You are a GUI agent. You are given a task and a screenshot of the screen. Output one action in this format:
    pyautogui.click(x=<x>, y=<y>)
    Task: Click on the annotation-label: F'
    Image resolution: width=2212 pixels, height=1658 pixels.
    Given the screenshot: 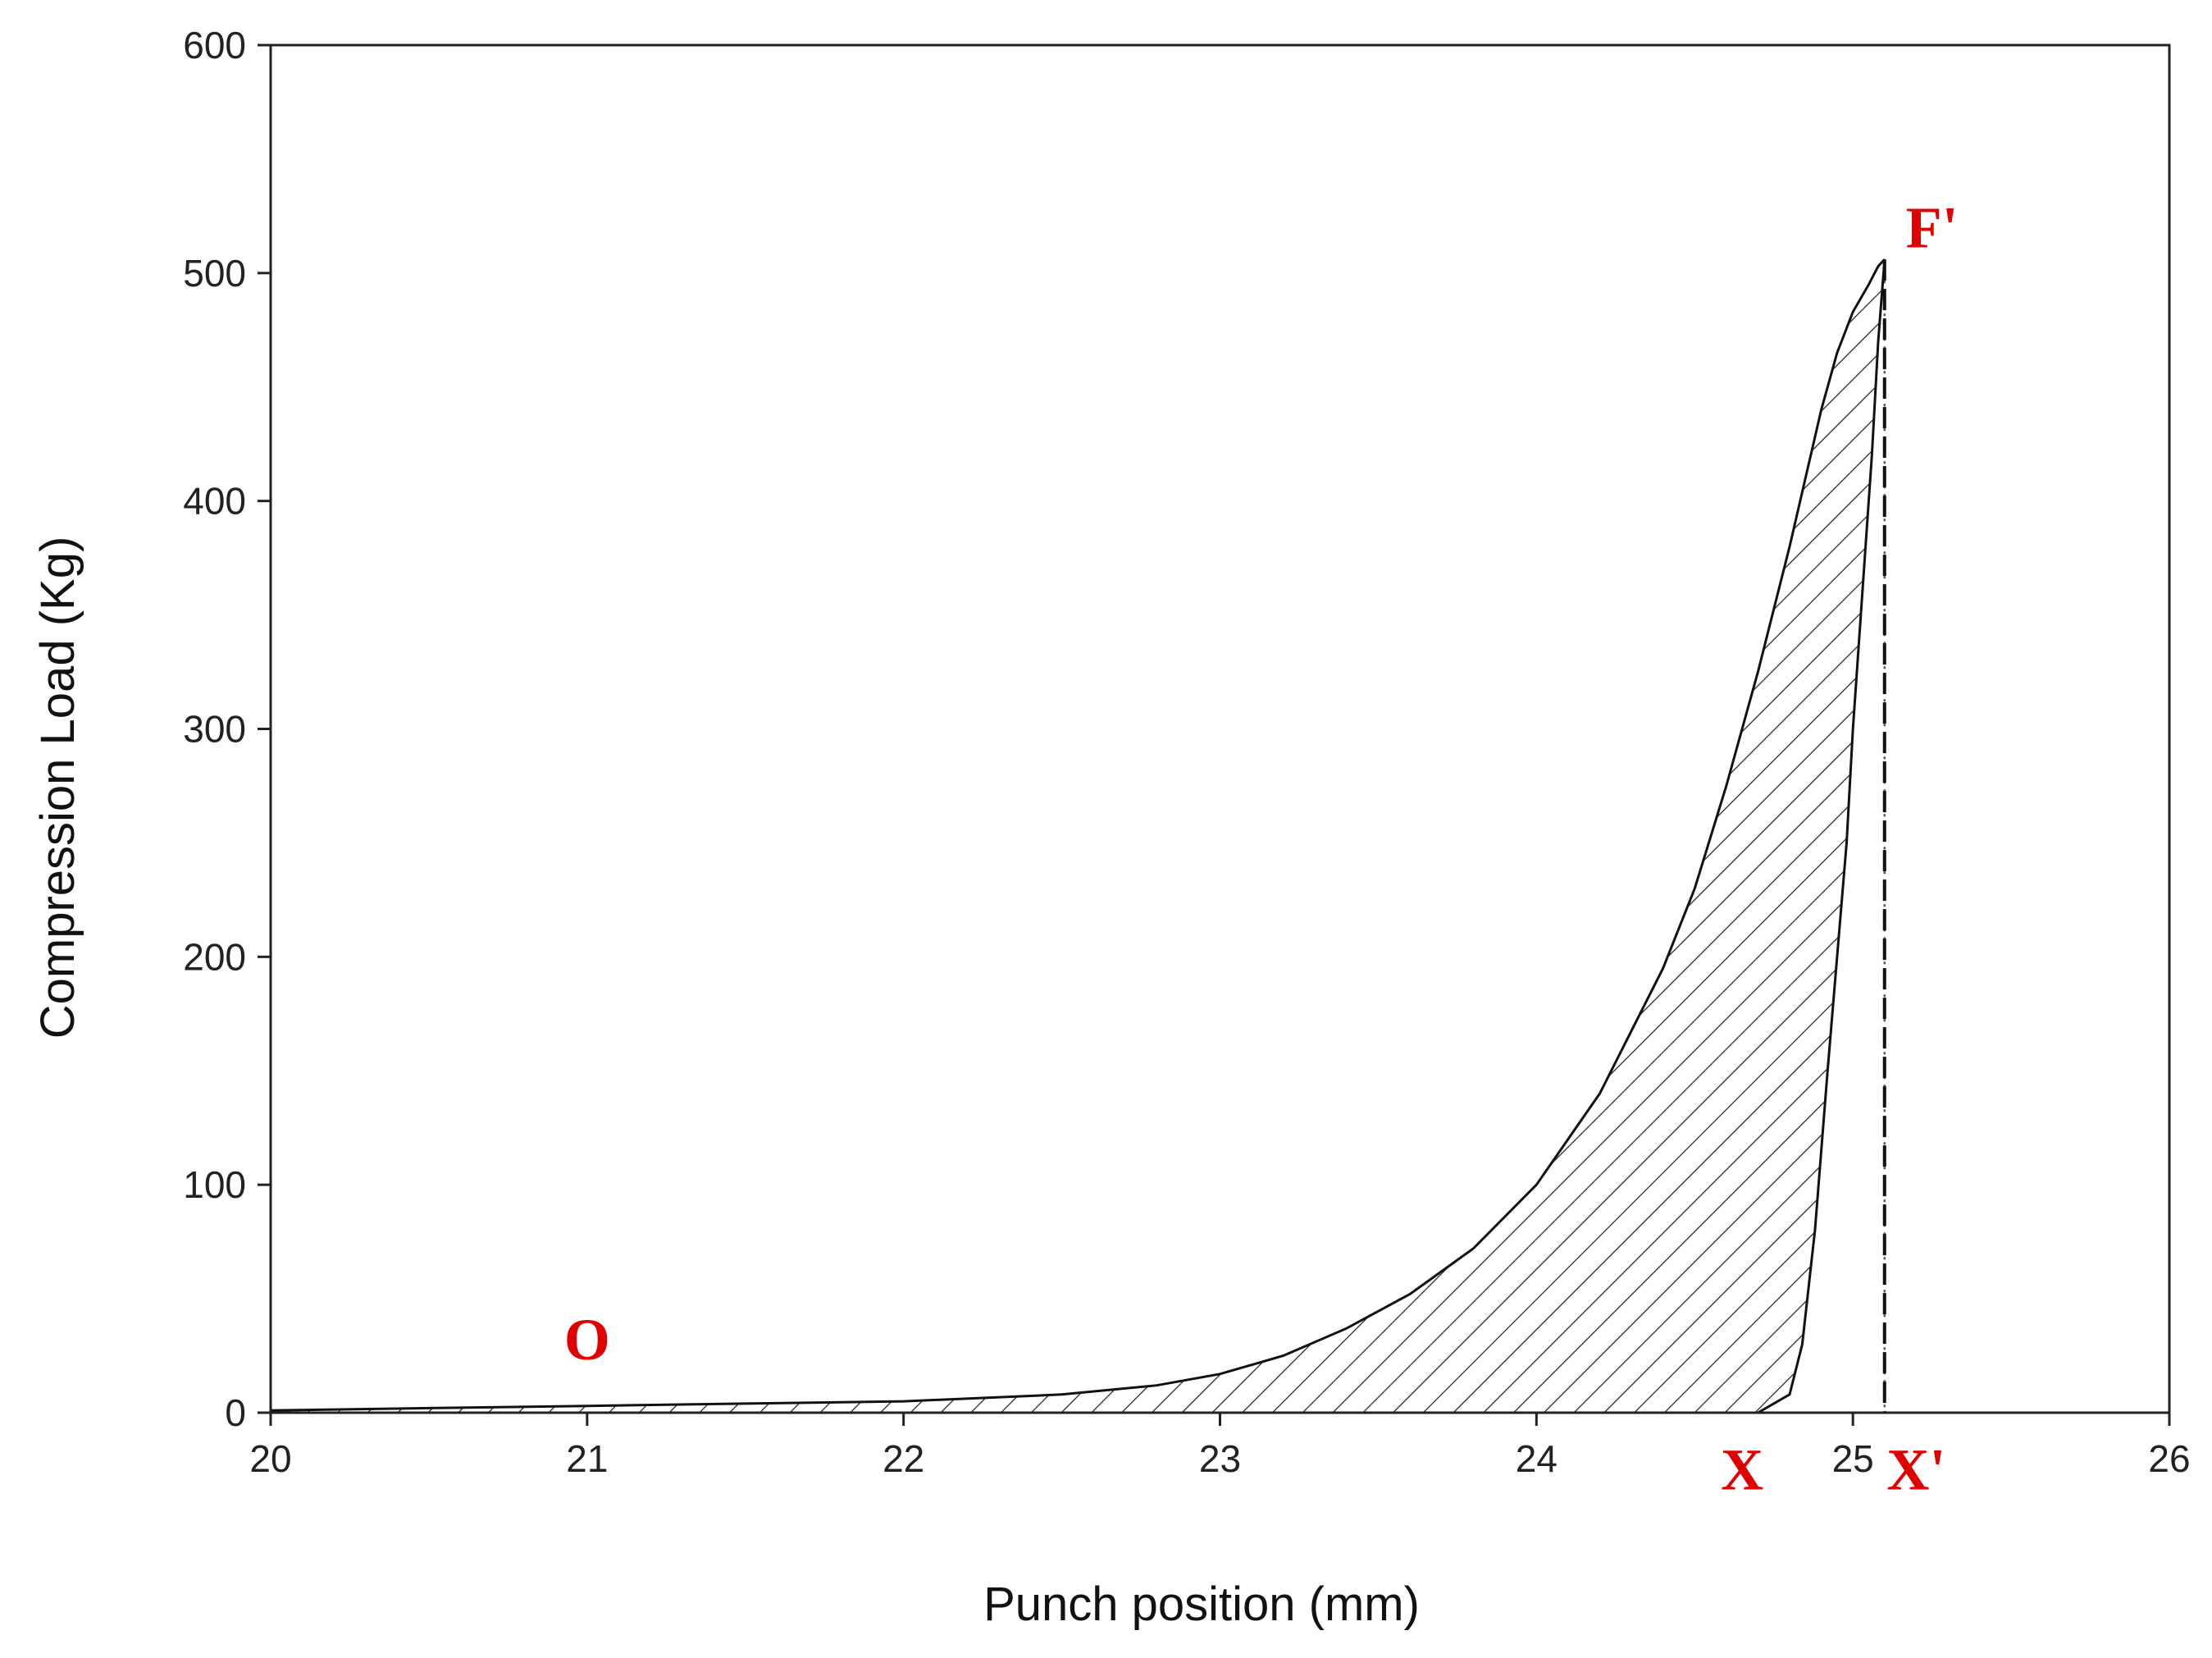 What is the action you would take?
    pyautogui.click(x=1932, y=227)
    